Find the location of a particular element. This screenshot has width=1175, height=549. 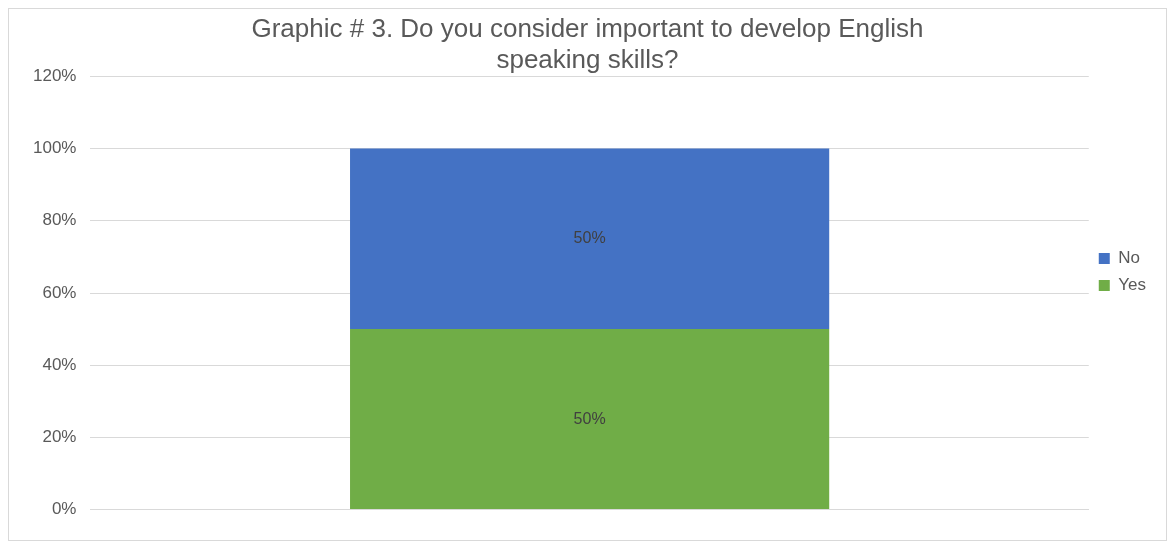

y-tick-label: 80% is located at coordinates (59, 220).